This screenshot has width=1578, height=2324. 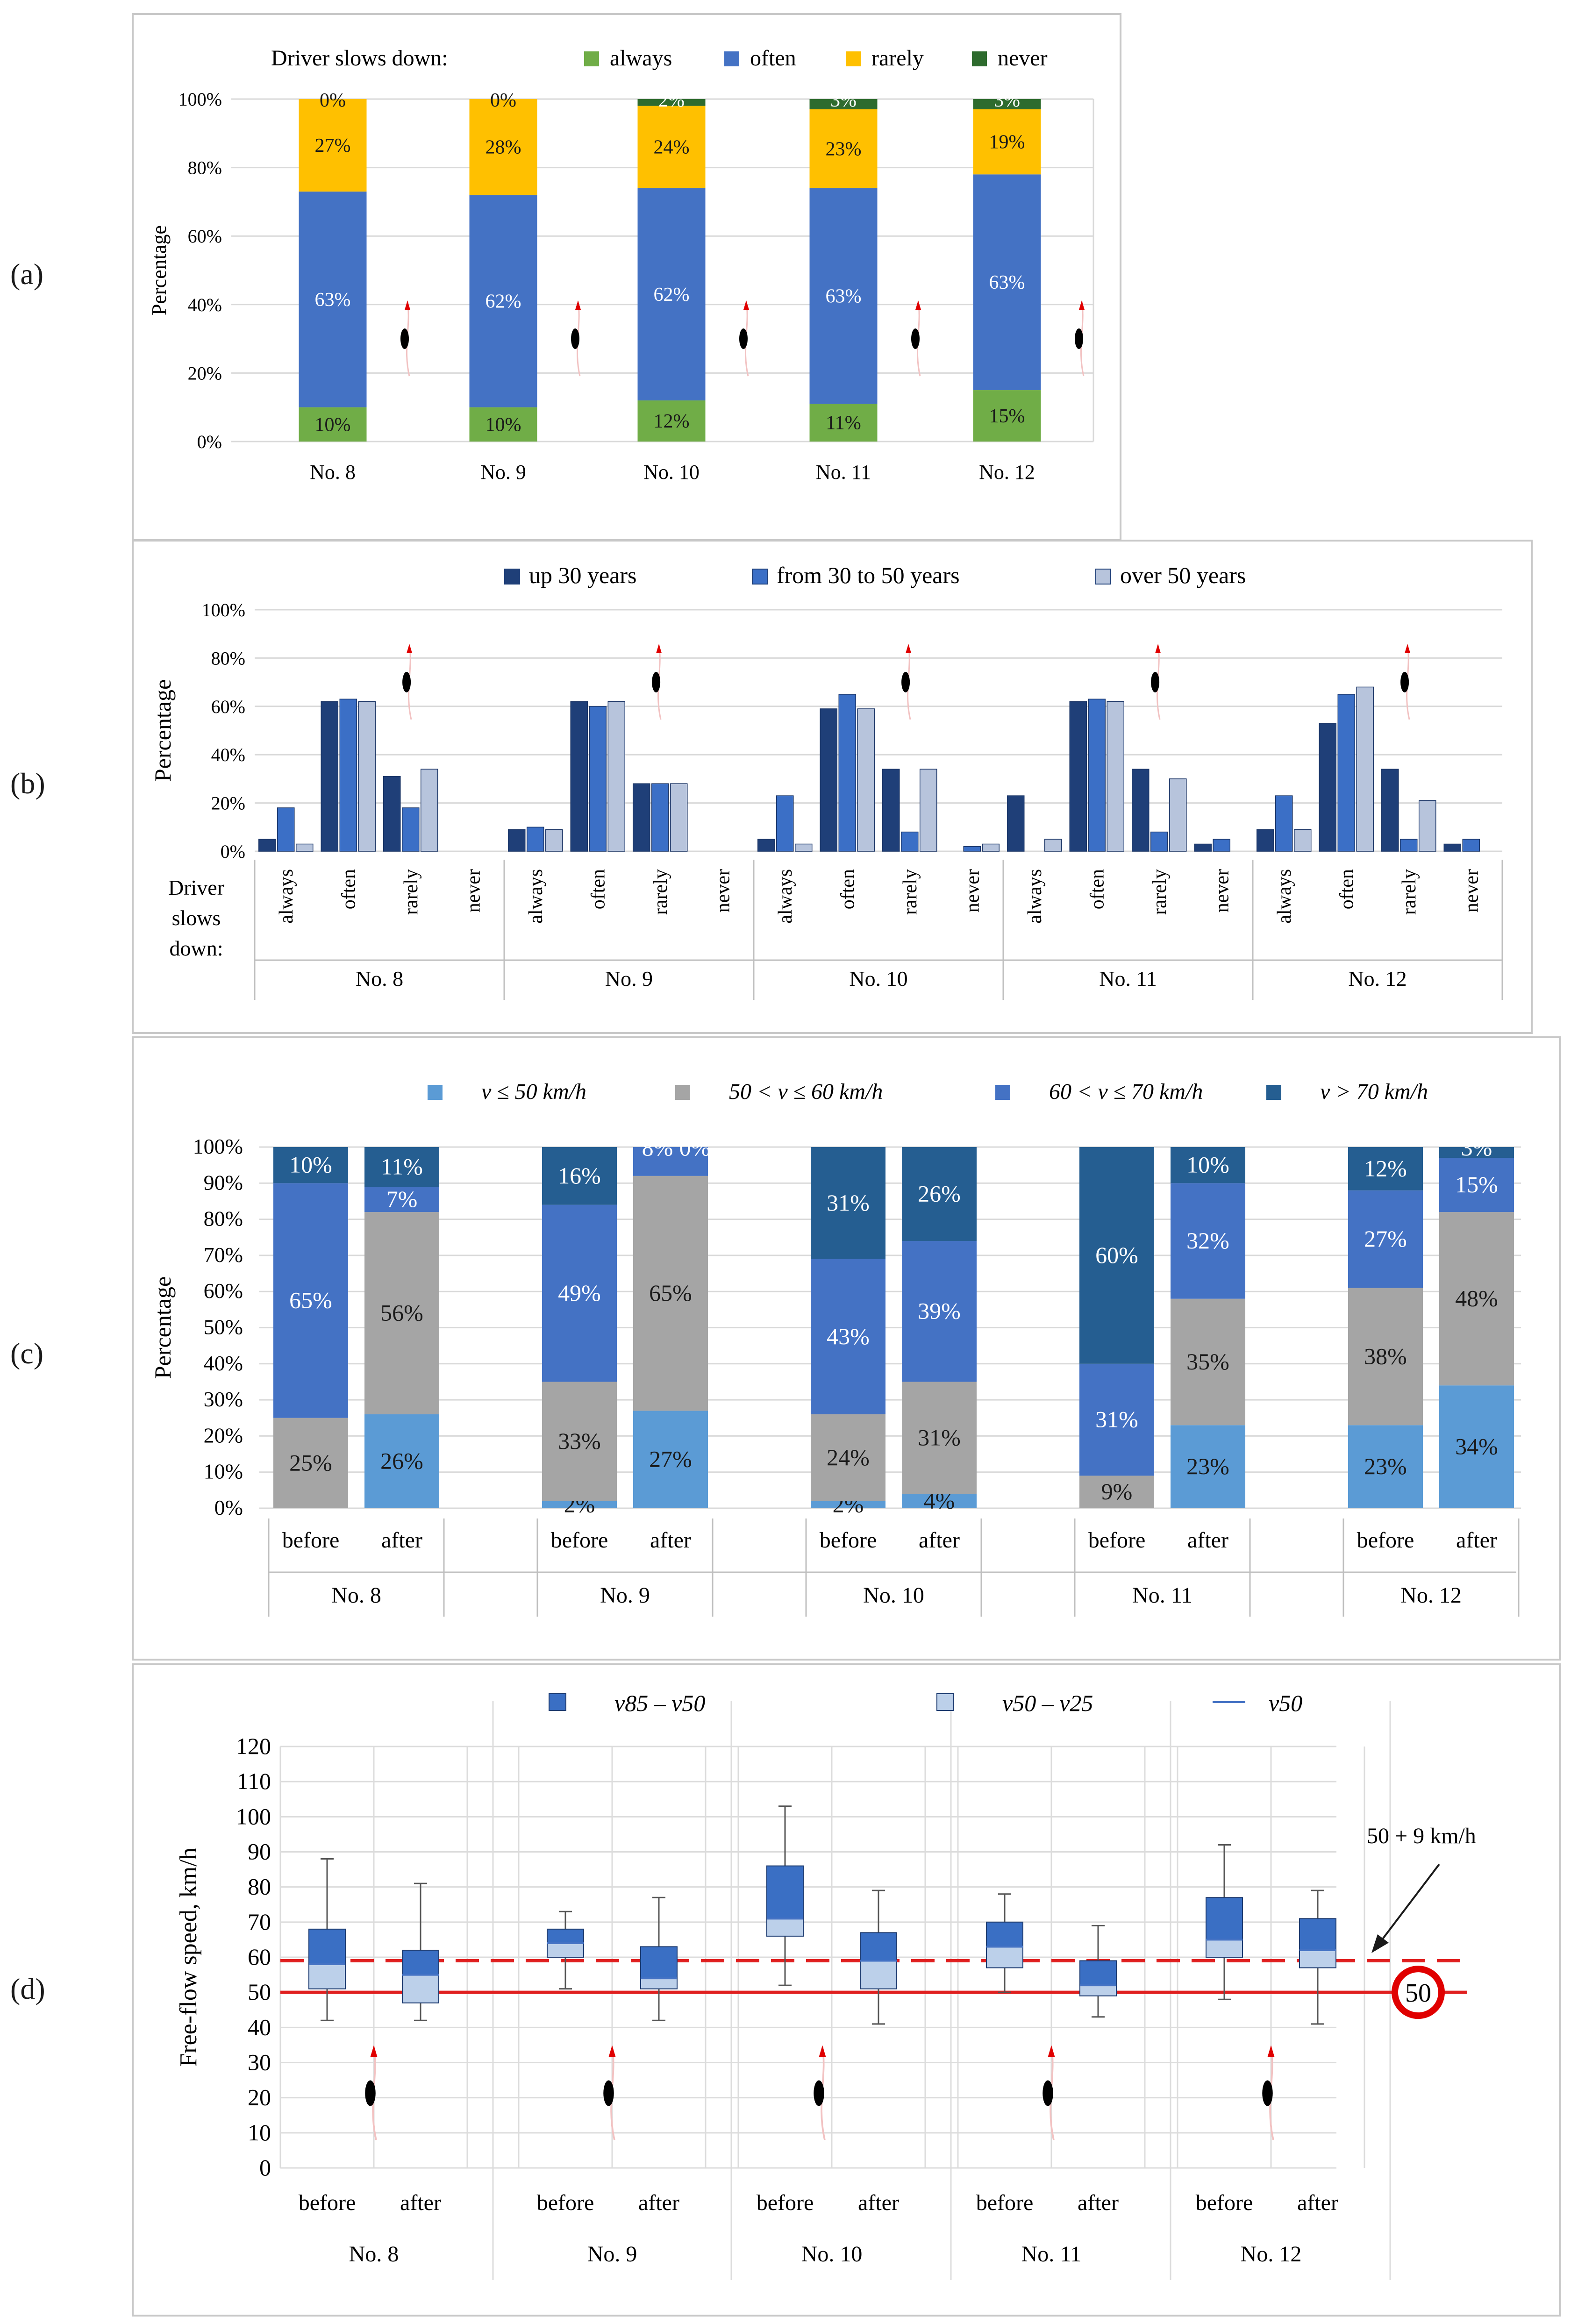 What do you see at coordinates (359, 58) in the screenshot?
I see `chart-a-legend-title: Driver slows down:` at bounding box center [359, 58].